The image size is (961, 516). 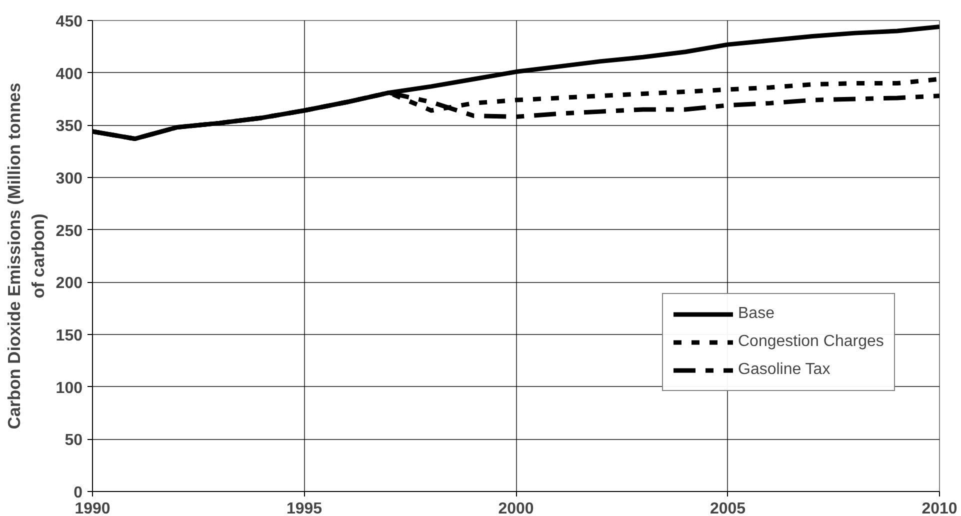 What do you see at coordinates (69, 231) in the screenshot?
I see `y-tick-label: 250` at bounding box center [69, 231].